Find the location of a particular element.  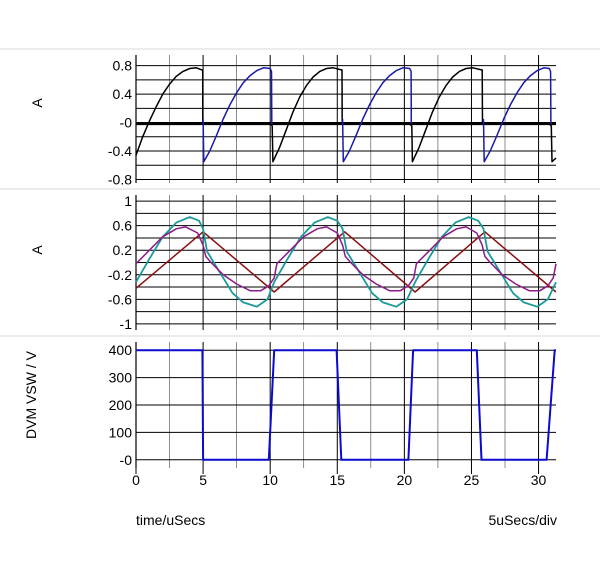

y-tick-label: -0.4 is located at coordinates (120, 151).